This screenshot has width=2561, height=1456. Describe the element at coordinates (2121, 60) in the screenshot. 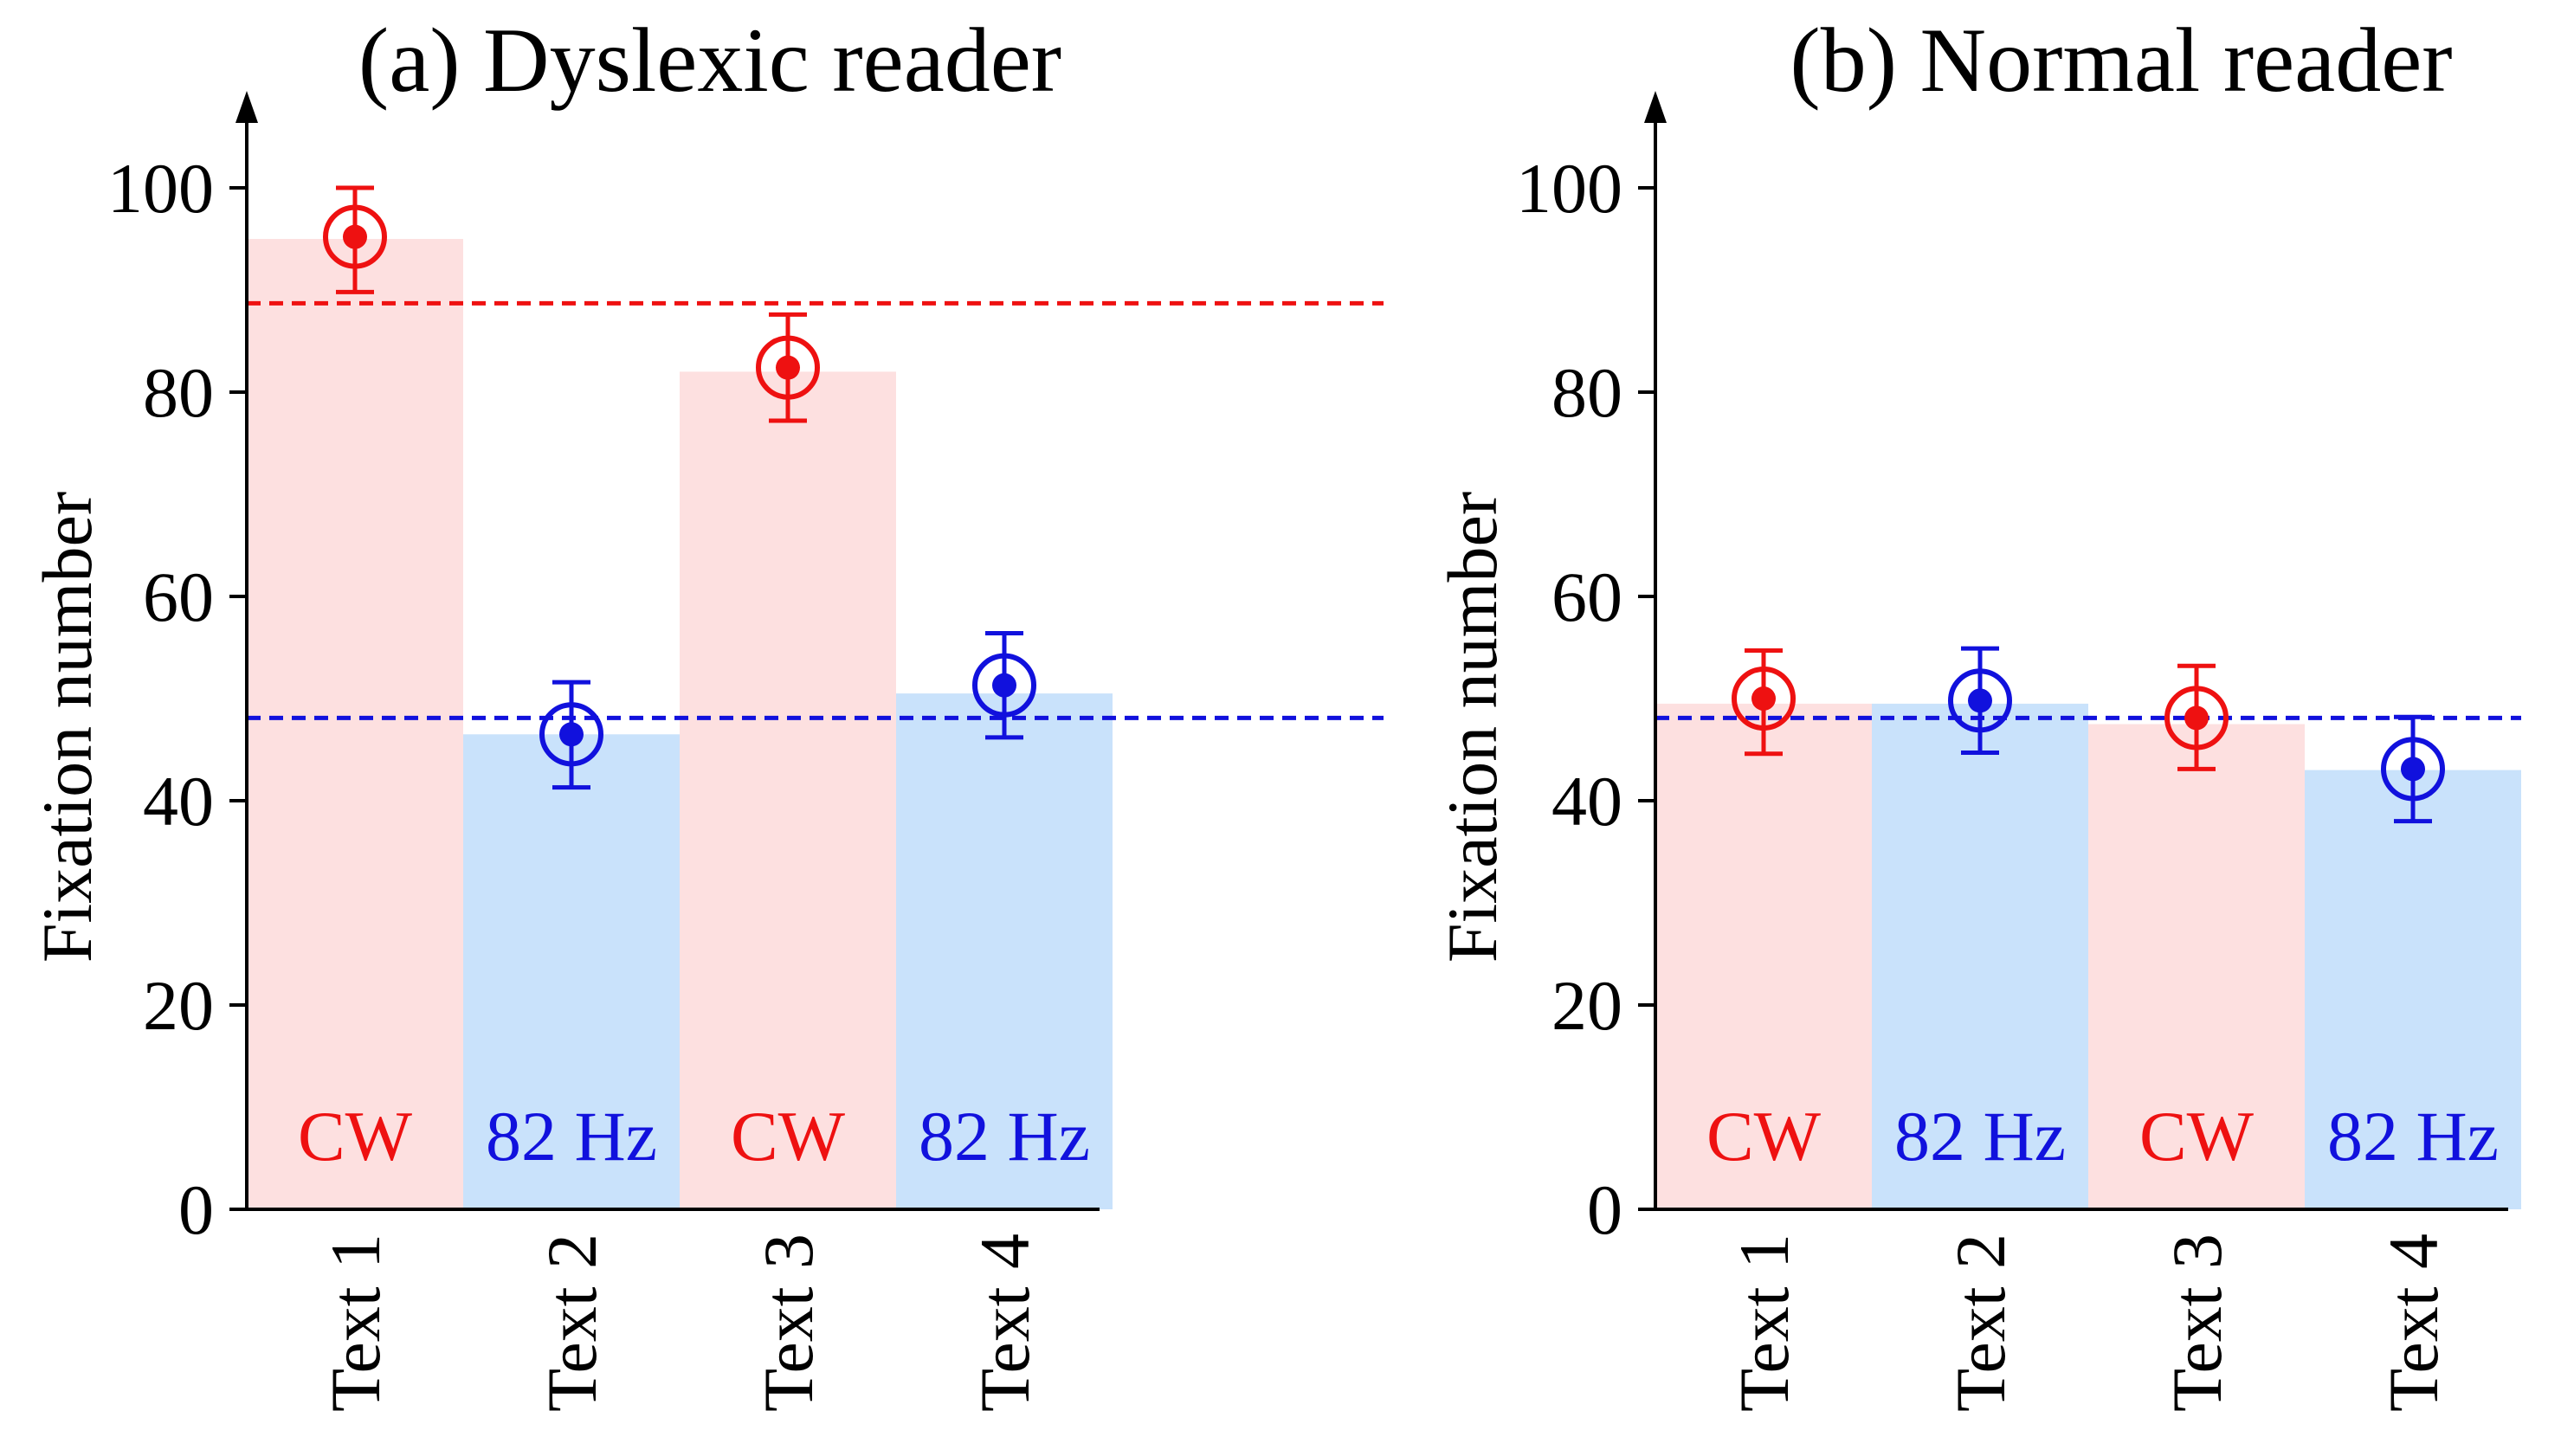

I see `chart-title: (b) Normal reader` at that location.